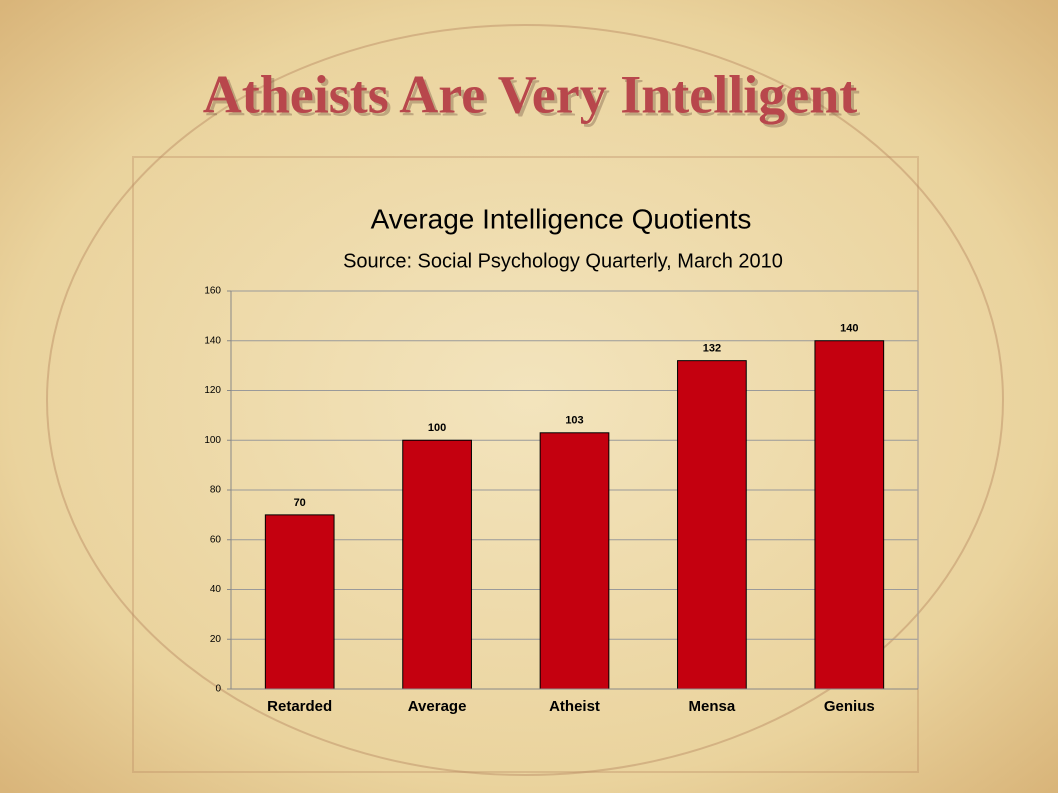 This screenshot has width=1058, height=793. I want to click on y-tick-label: 80, so click(216, 490).